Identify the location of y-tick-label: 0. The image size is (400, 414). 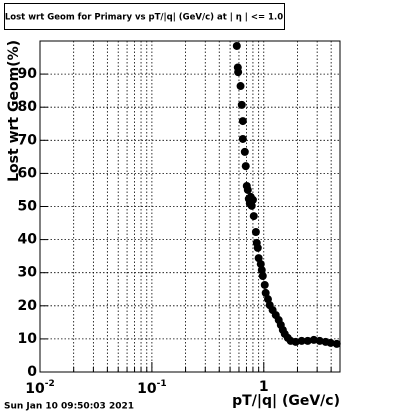
(32, 372).